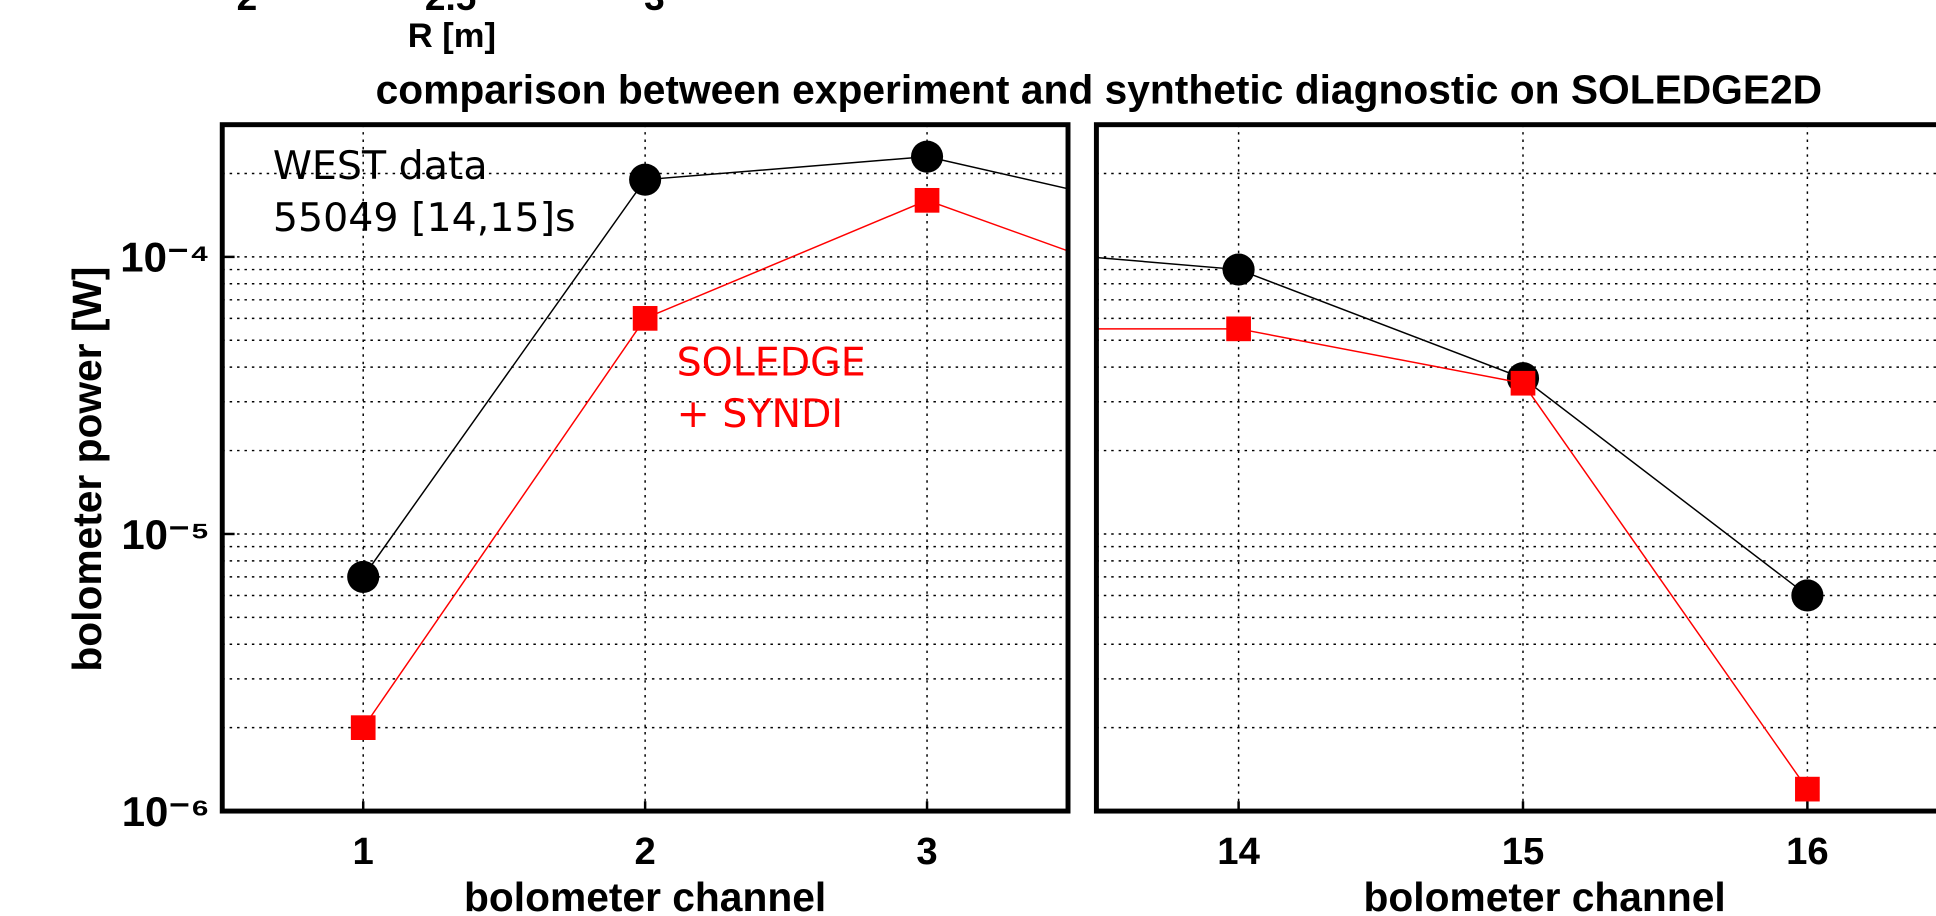 The image size is (1936, 916). I want to click on x-tick-label: 2, so click(644, 851).